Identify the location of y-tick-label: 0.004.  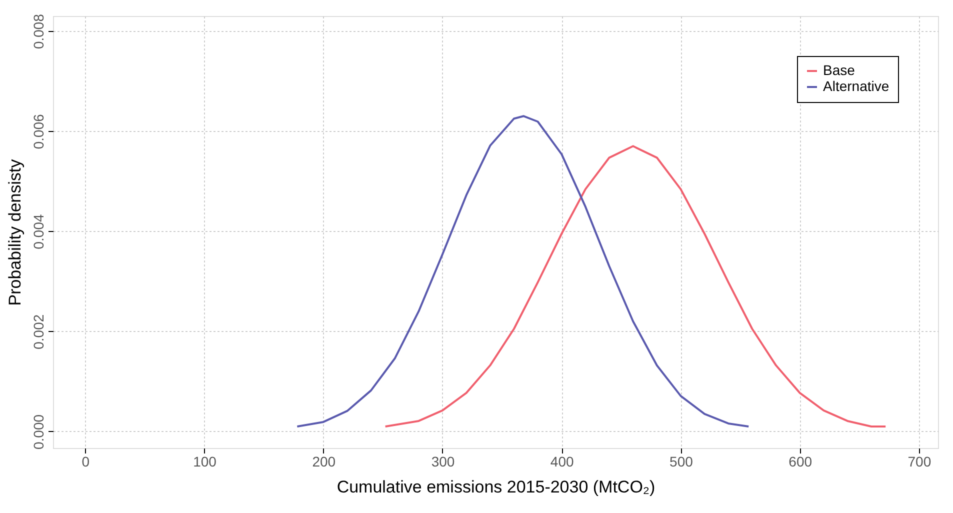
(38, 232).